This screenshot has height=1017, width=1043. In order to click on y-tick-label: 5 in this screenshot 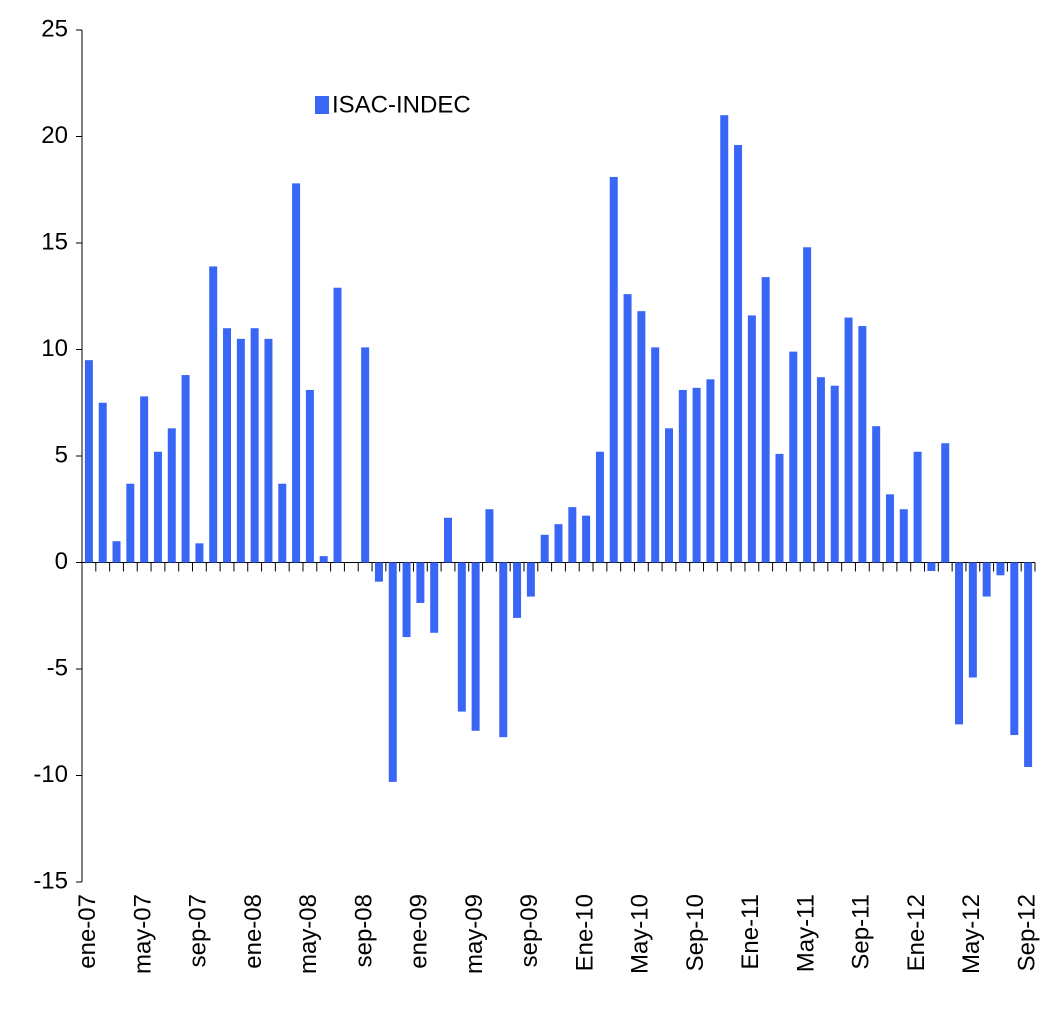, I will do `click(61, 454)`.